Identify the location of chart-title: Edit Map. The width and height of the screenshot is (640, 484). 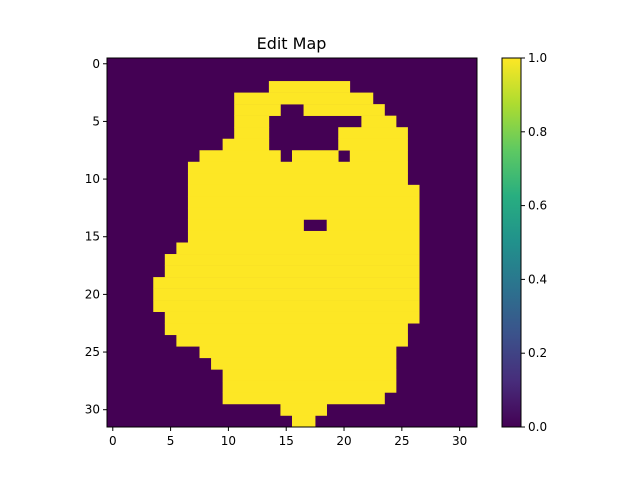
(292, 43).